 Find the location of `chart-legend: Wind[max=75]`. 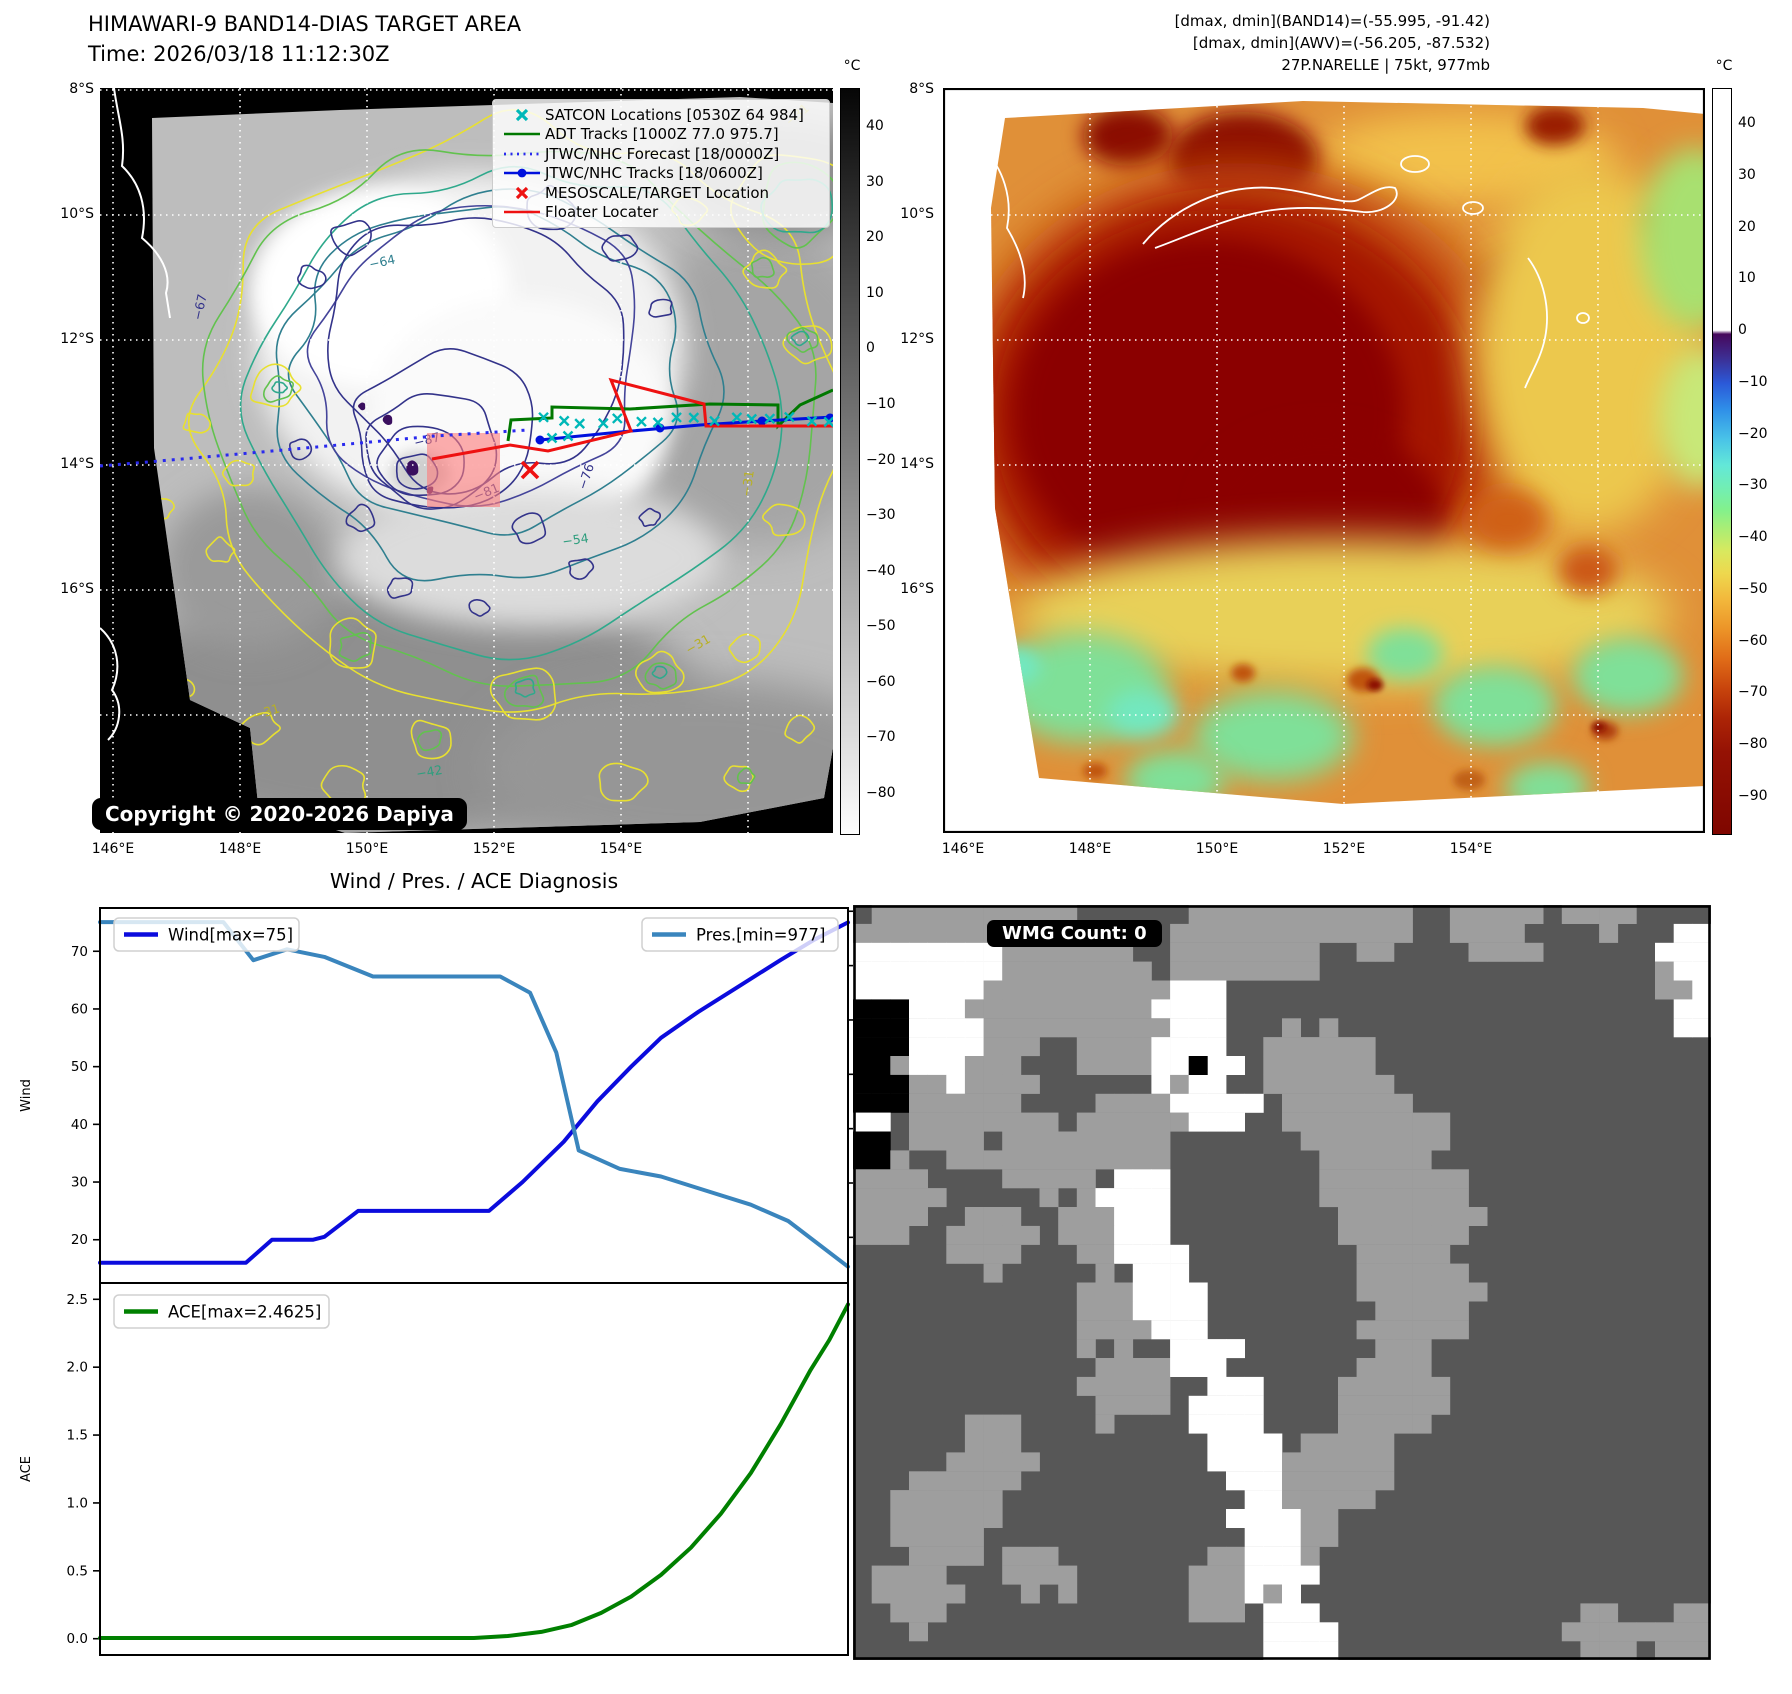

chart-legend: Wind[max=75] is located at coordinates (206, 934).